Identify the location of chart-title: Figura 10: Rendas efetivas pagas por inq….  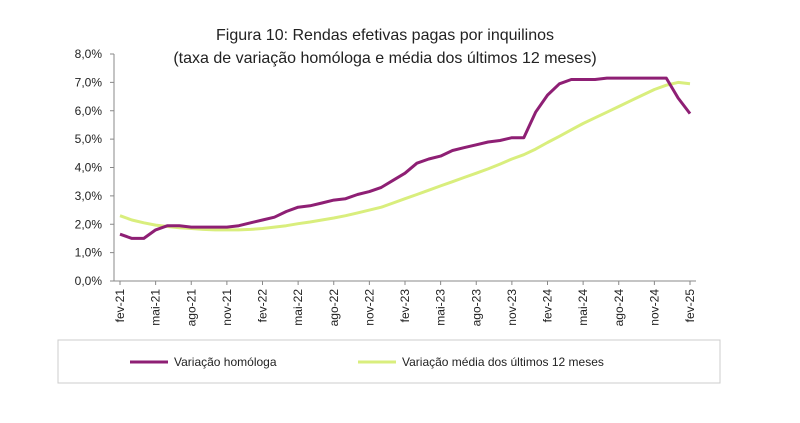
(385, 35).